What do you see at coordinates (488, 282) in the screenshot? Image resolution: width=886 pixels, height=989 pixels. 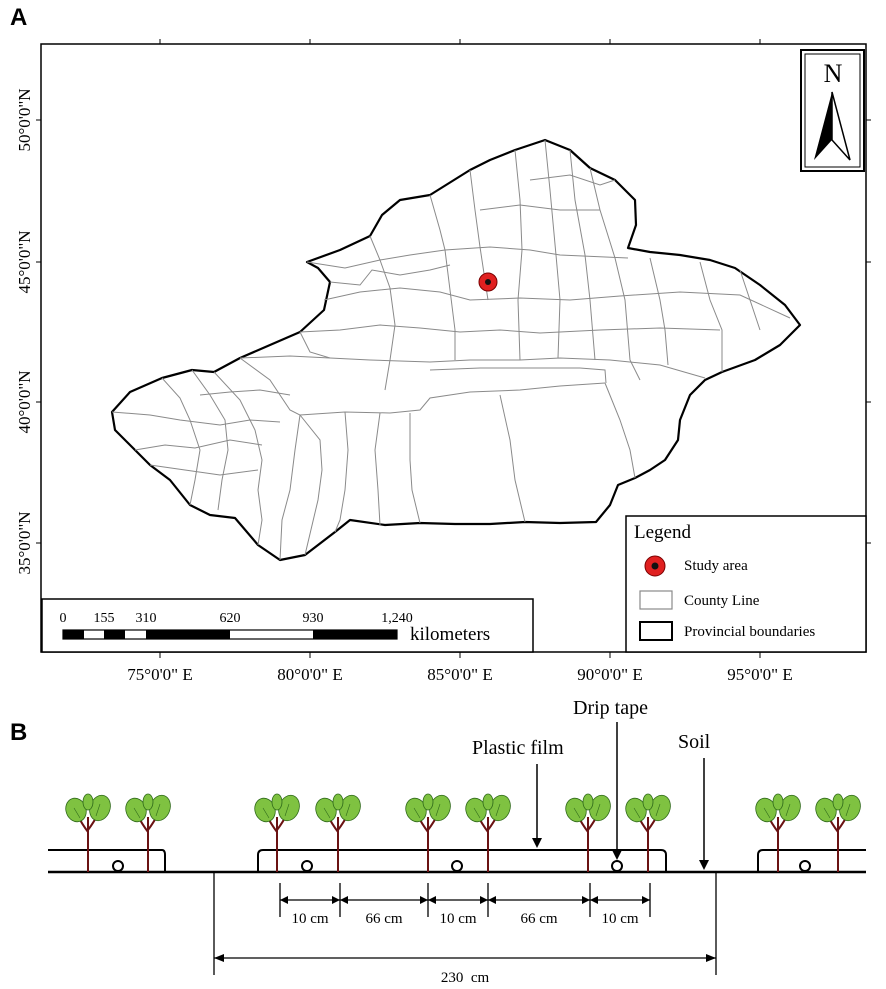 I see `study-area-marker` at bounding box center [488, 282].